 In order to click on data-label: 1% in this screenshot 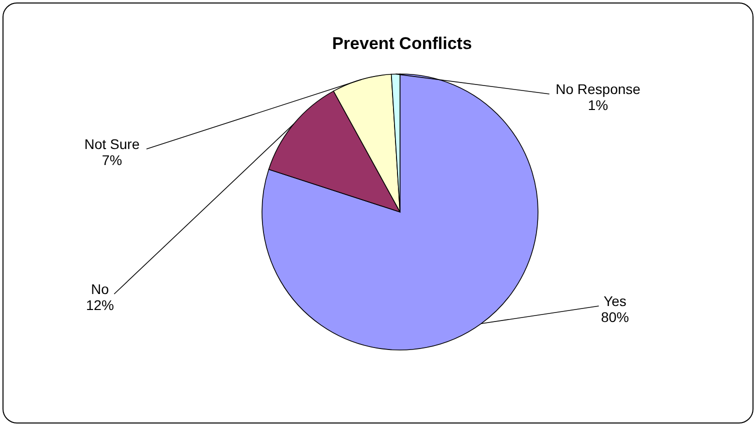, I will do `click(598, 105)`.